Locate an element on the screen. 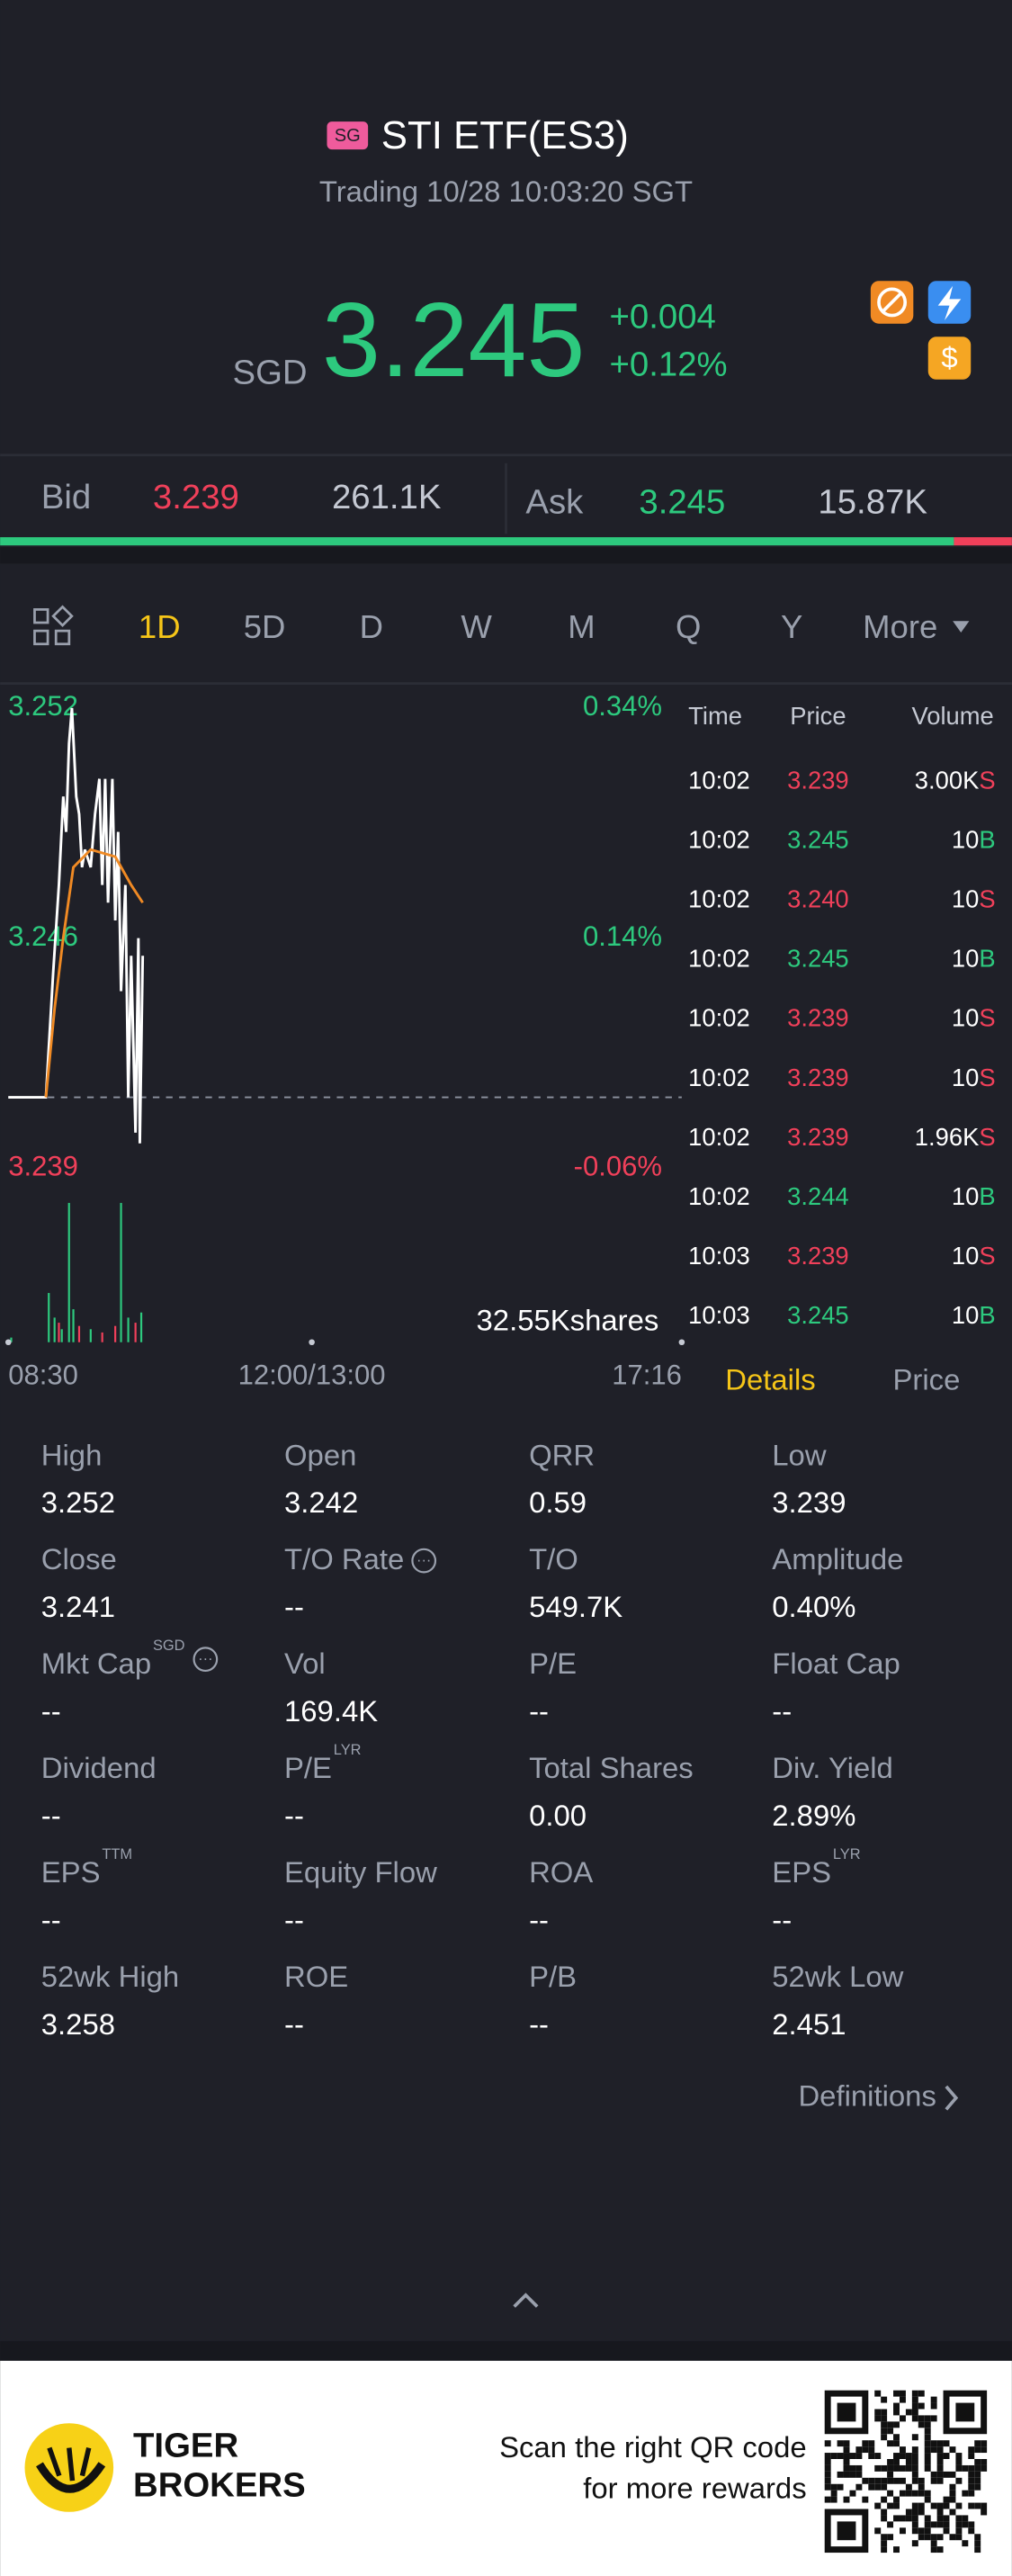 The height and width of the screenshot is (2576, 1012). definitions-link: Definitions is located at coordinates (867, 2095).